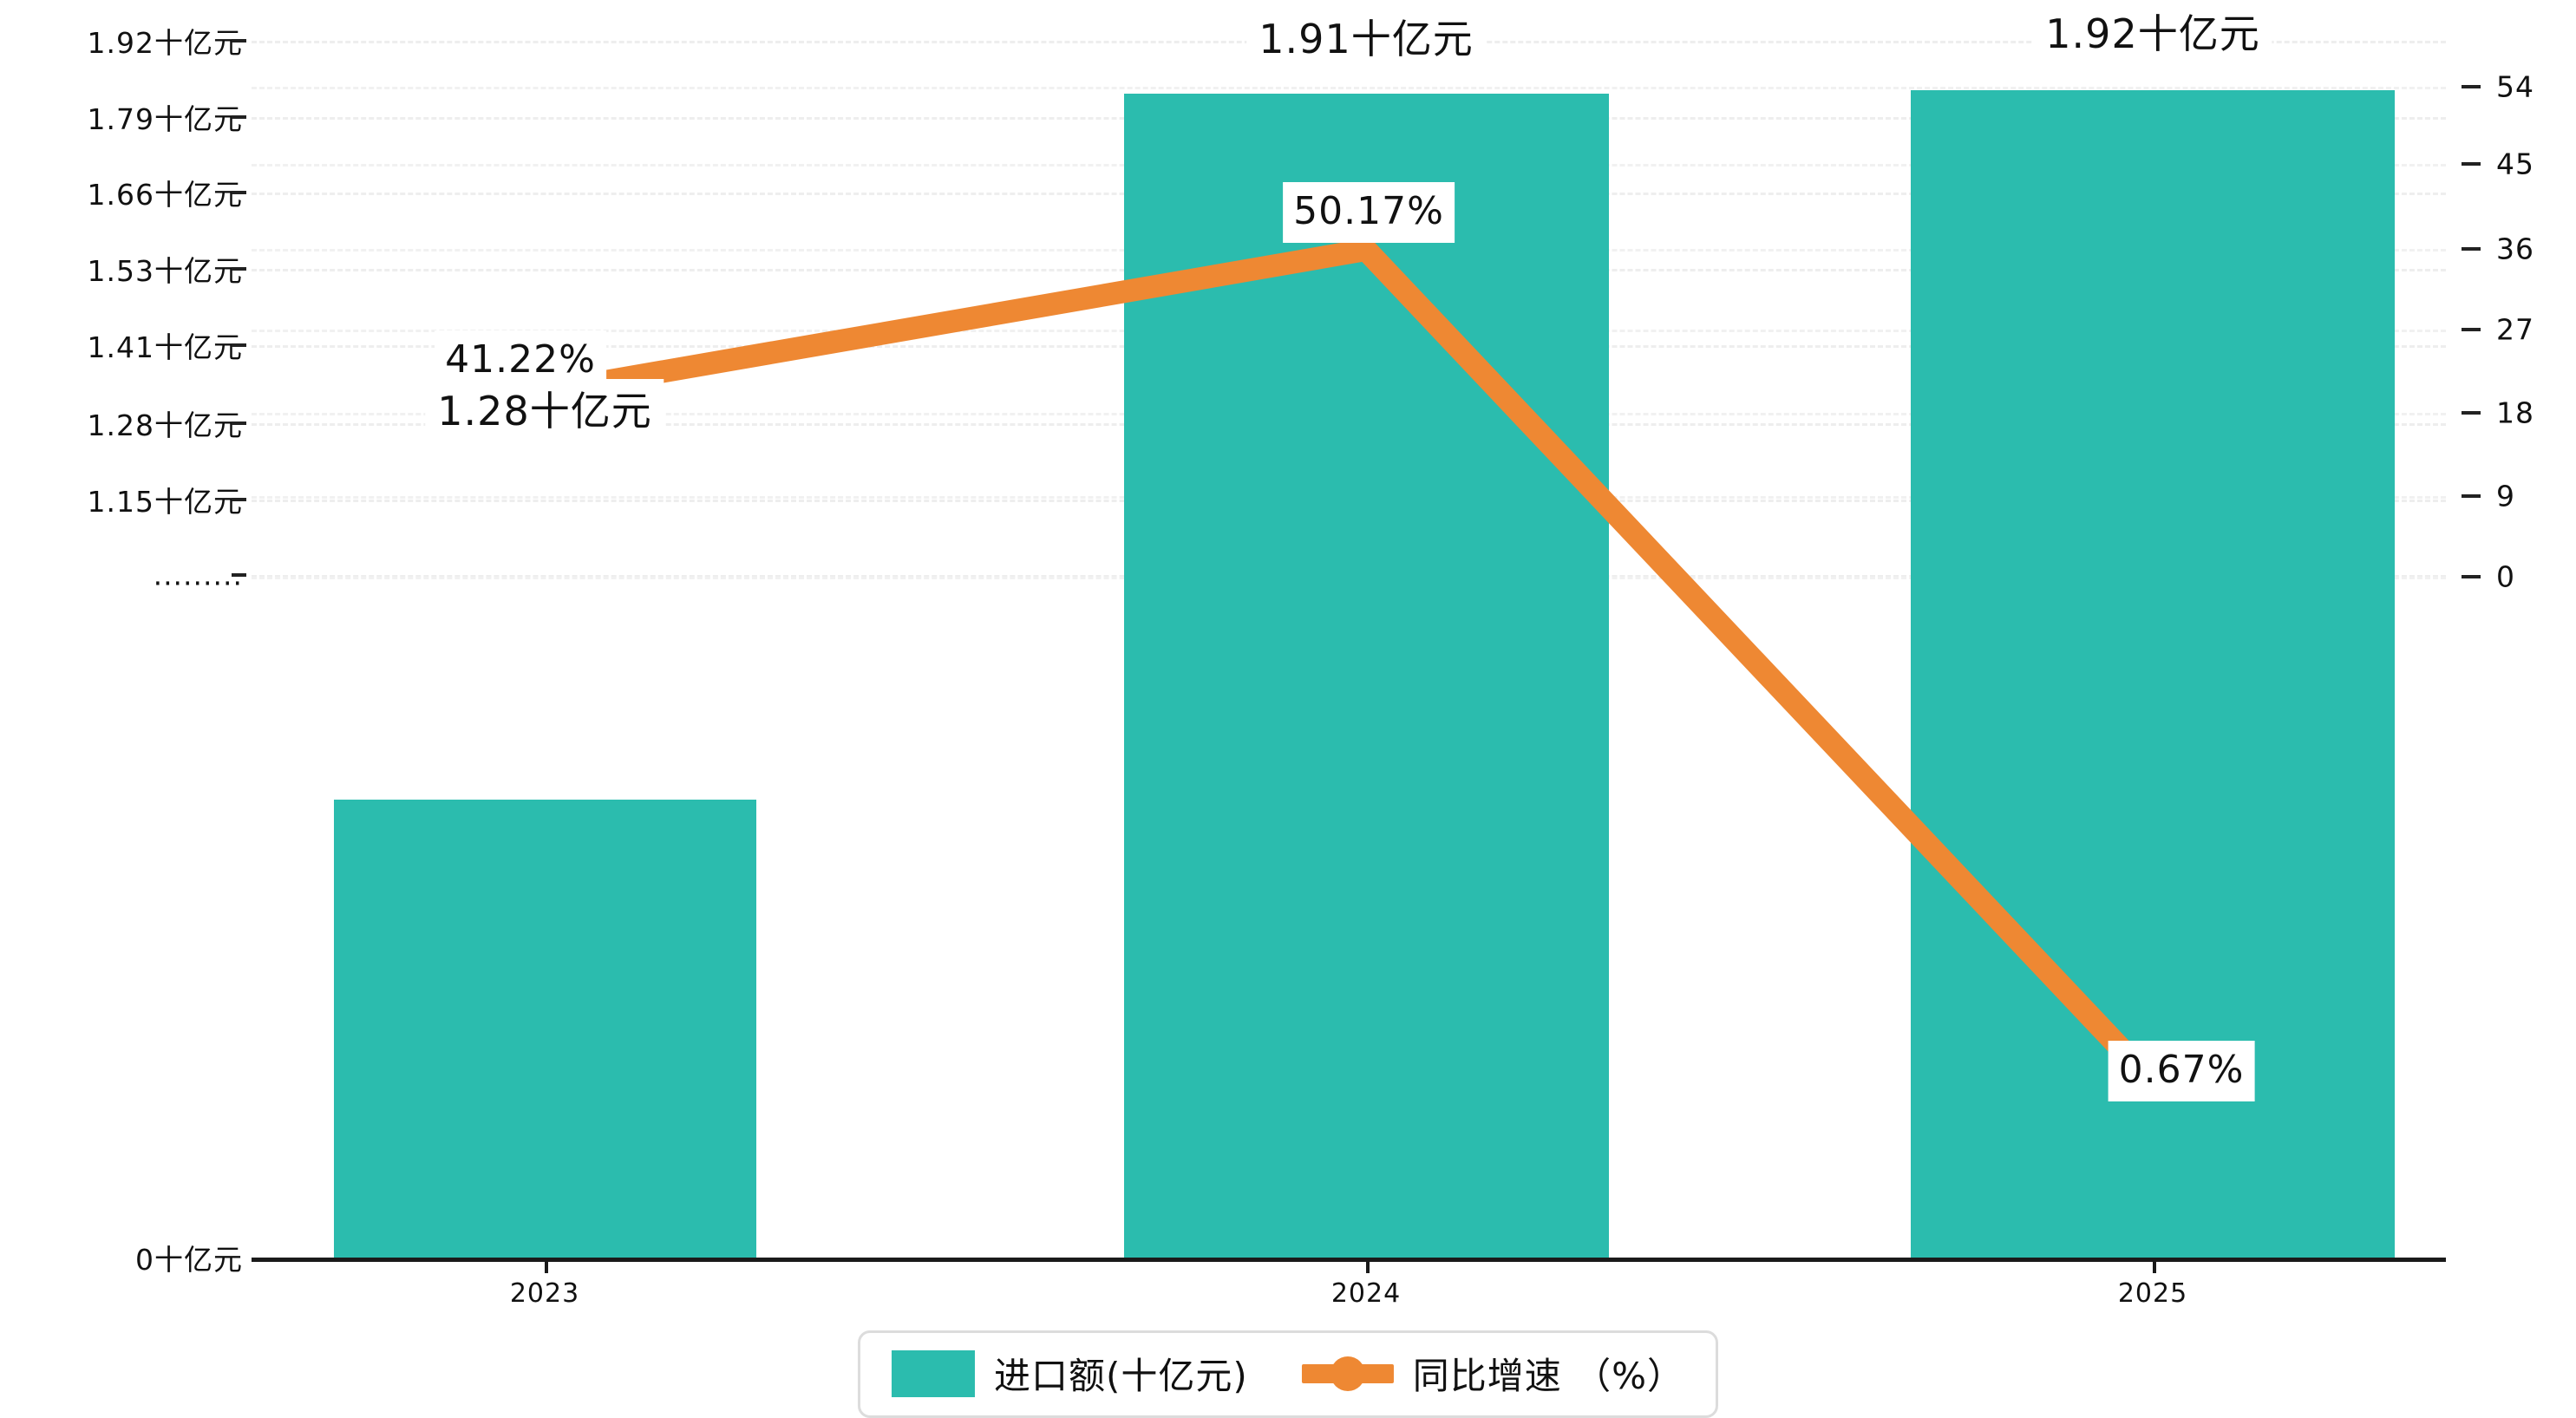 Image resolution: width=2576 pixels, height=1418 pixels. Describe the element at coordinates (1347, 1374) in the screenshot. I see `legend-line-swatch-icon` at that location.